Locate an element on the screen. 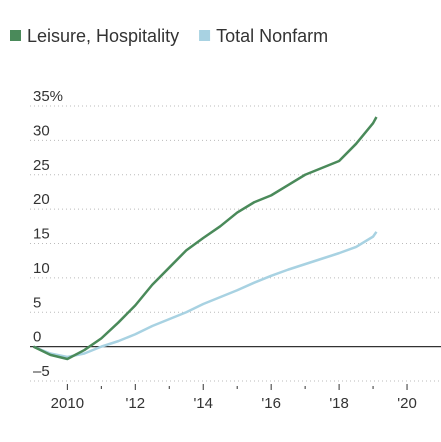 This screenshot has height=442, width=441. legend-label: Total Nonfarm is located at coordinates (272, 36).